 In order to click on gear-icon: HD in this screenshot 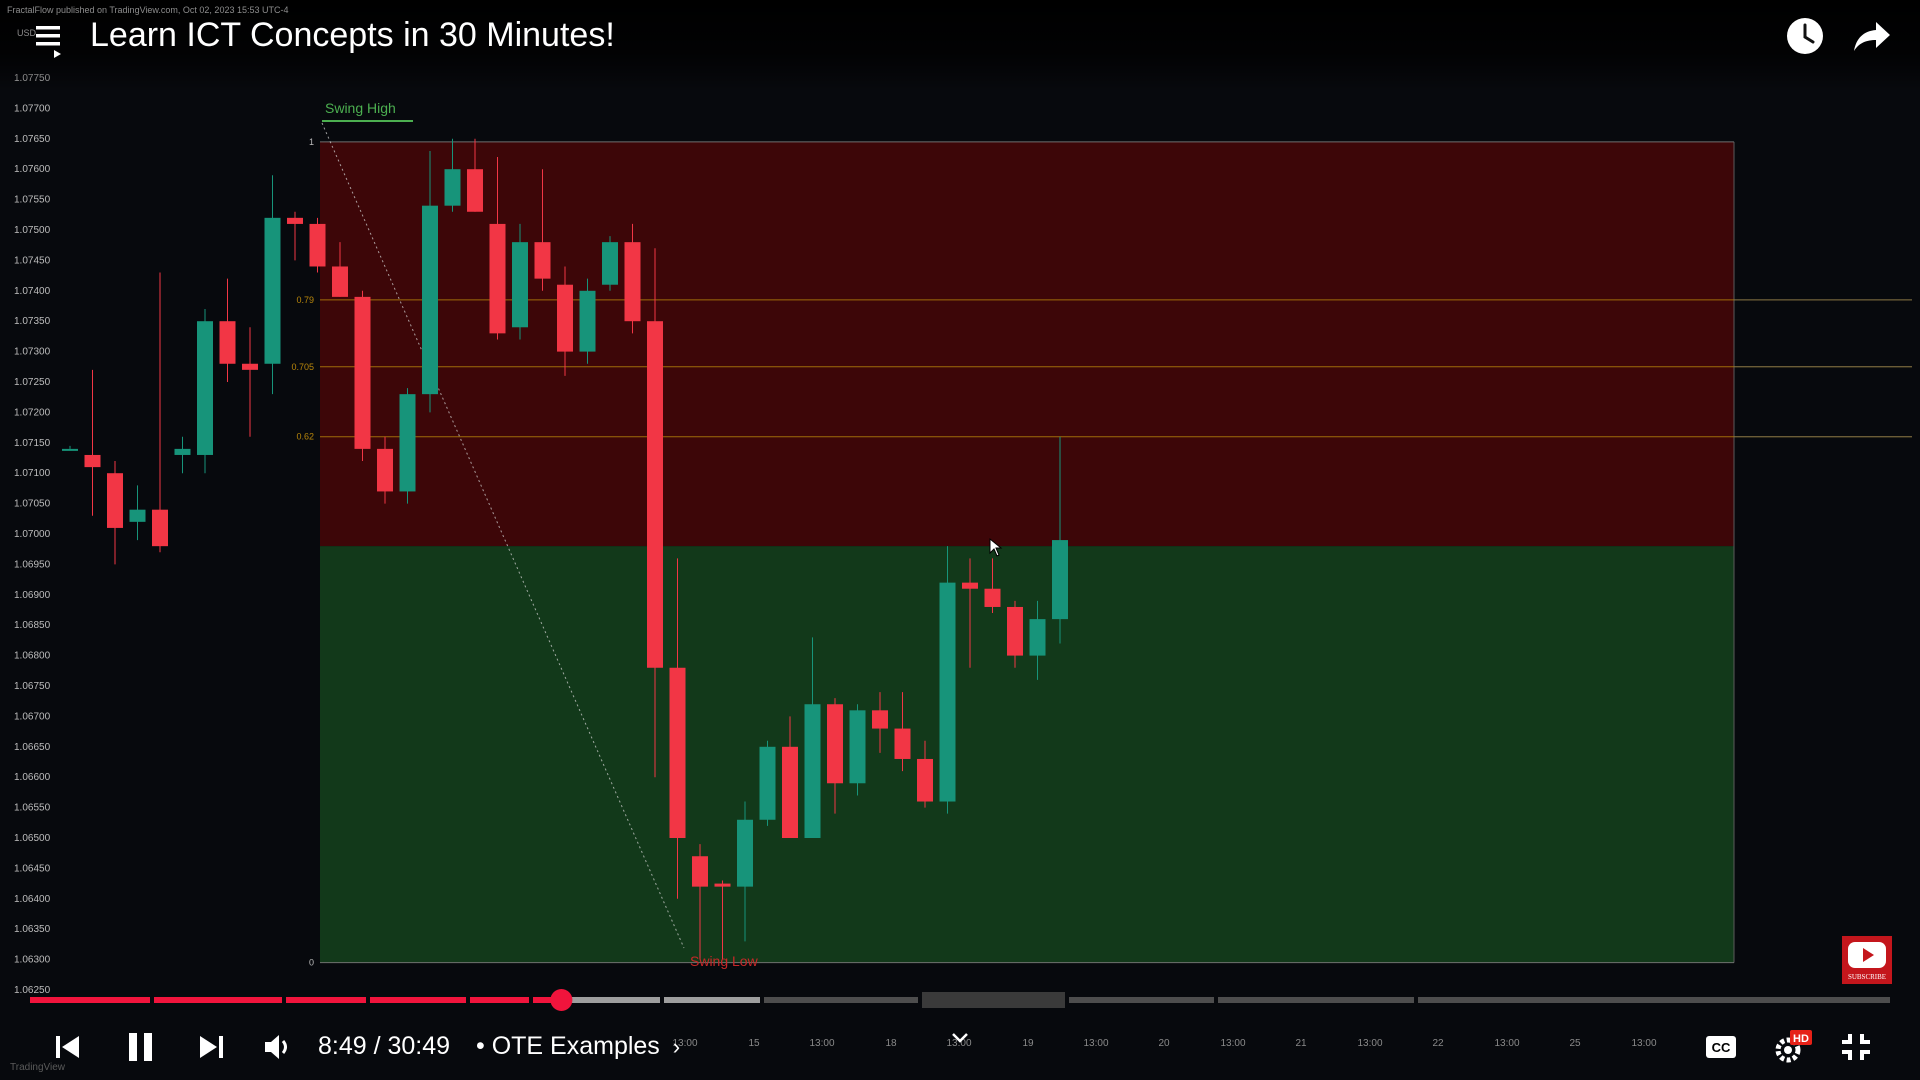, I will do `click(1793, 1046)`.